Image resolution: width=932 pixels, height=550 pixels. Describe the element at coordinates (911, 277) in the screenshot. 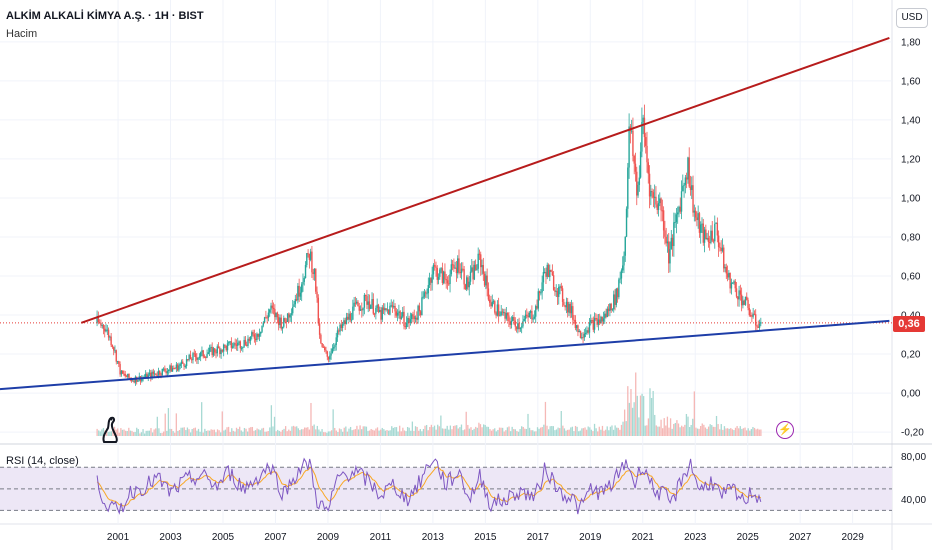

I see `y-tick-label: 0,60` at that location.